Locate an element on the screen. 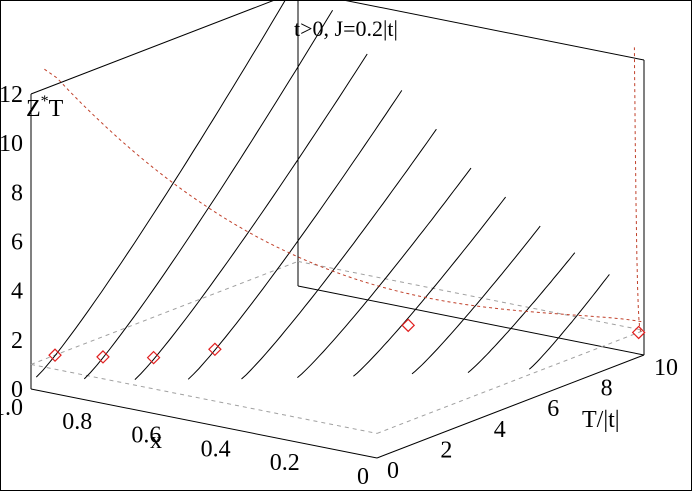  x-tick-label: 0.6 is located at coordinates (146, 436).